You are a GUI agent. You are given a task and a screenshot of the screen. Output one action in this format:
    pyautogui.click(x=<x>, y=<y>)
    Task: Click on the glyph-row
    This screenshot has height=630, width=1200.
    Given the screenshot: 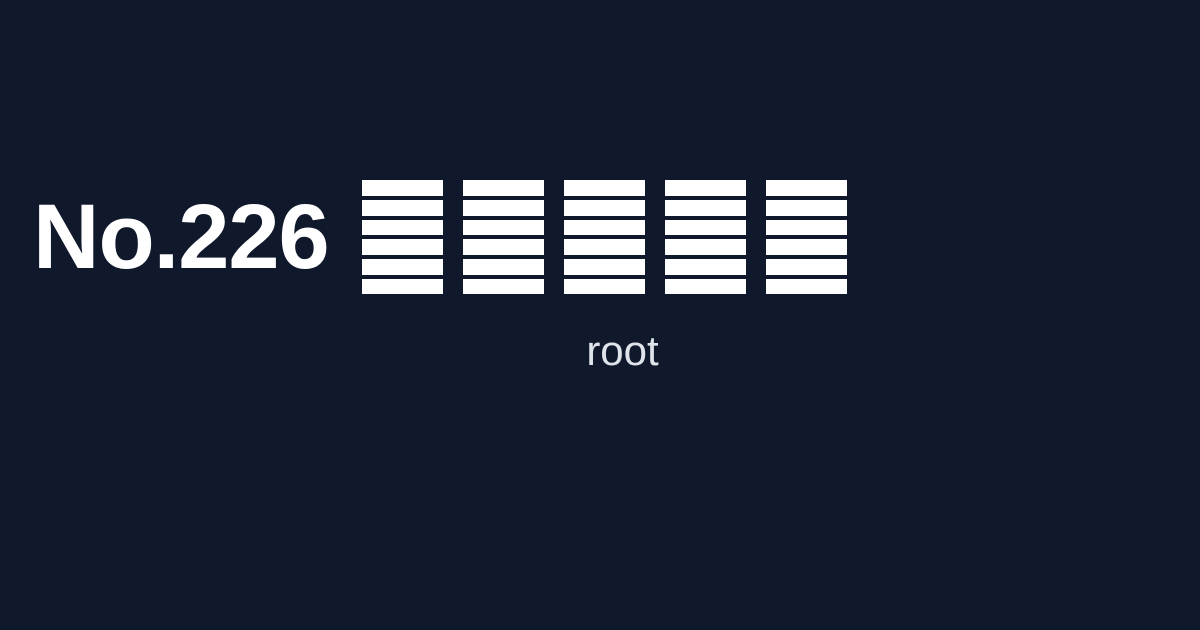 What is the action you would take?
    pyautogui.click(x=604, y=237)
    